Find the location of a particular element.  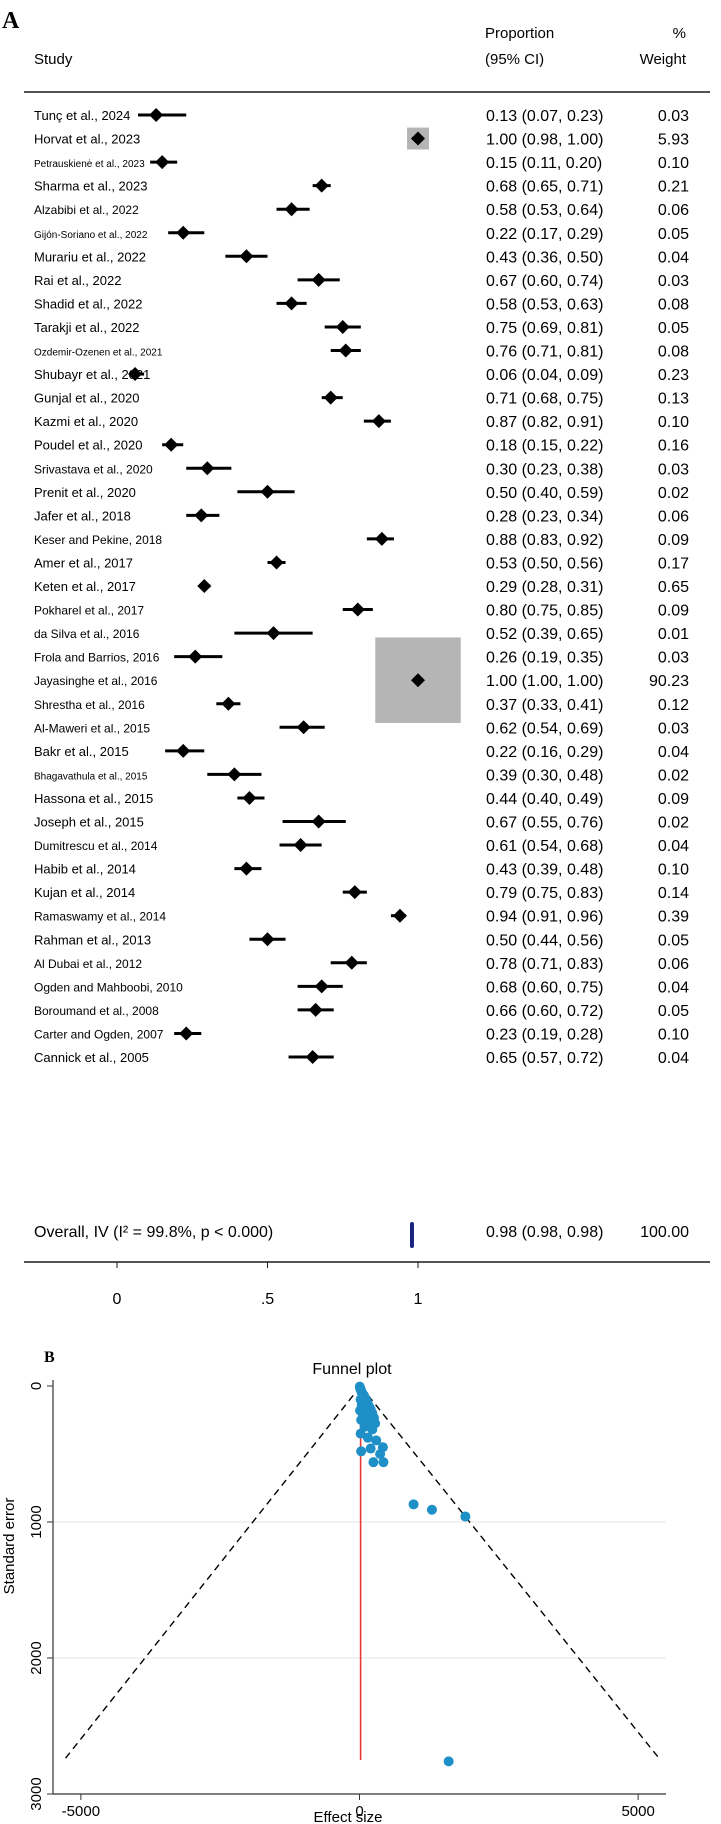

header-percent: % is located at coordinates (679, 33).